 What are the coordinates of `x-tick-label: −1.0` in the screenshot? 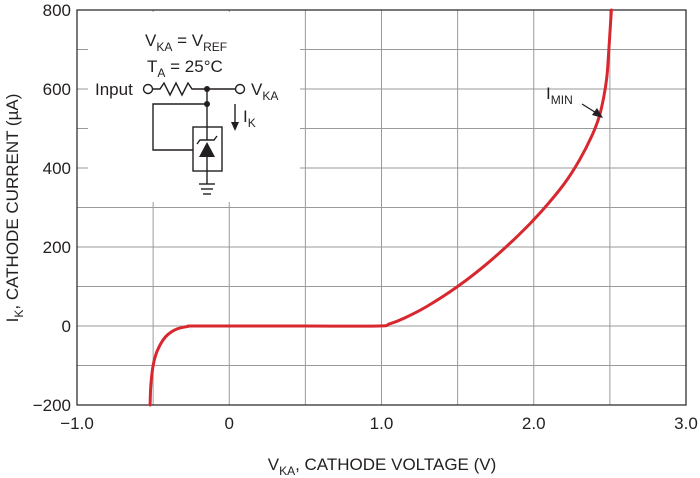 It's located at (77, 423).